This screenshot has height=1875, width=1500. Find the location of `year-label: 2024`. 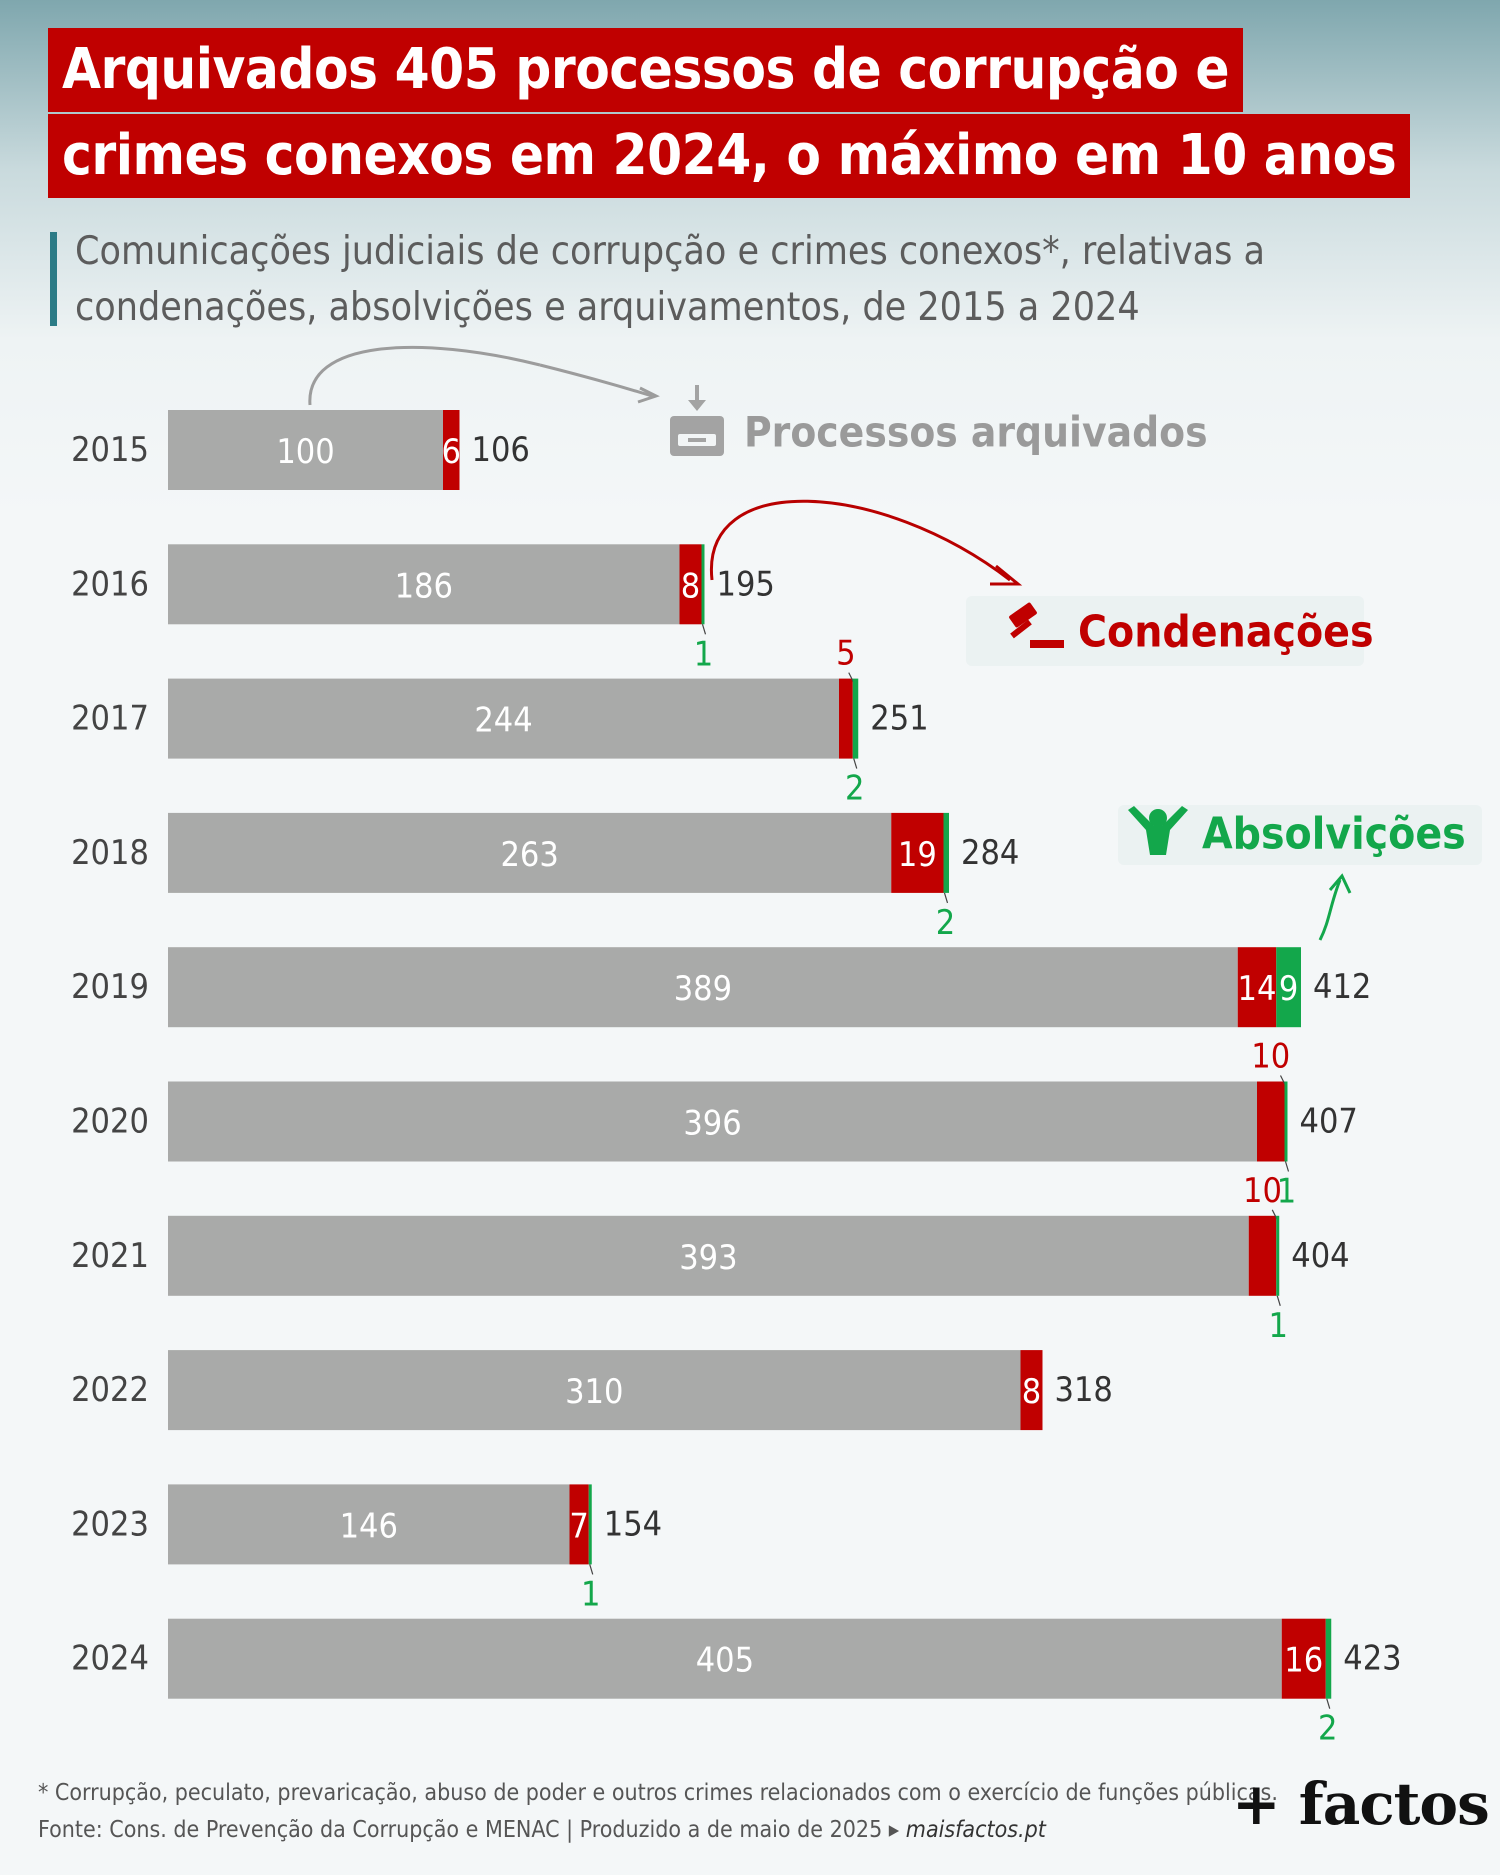

year-label: 2024 is located at coordinates (110, 1659).